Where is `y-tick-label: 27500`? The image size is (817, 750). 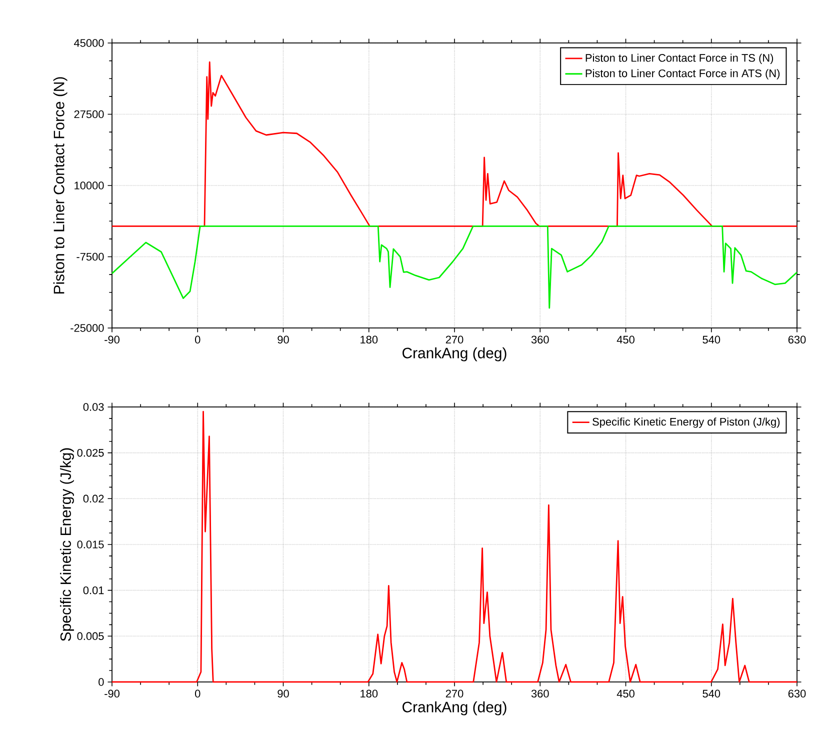 y-tick-label: 27500 is located at coordinates (89, 114).